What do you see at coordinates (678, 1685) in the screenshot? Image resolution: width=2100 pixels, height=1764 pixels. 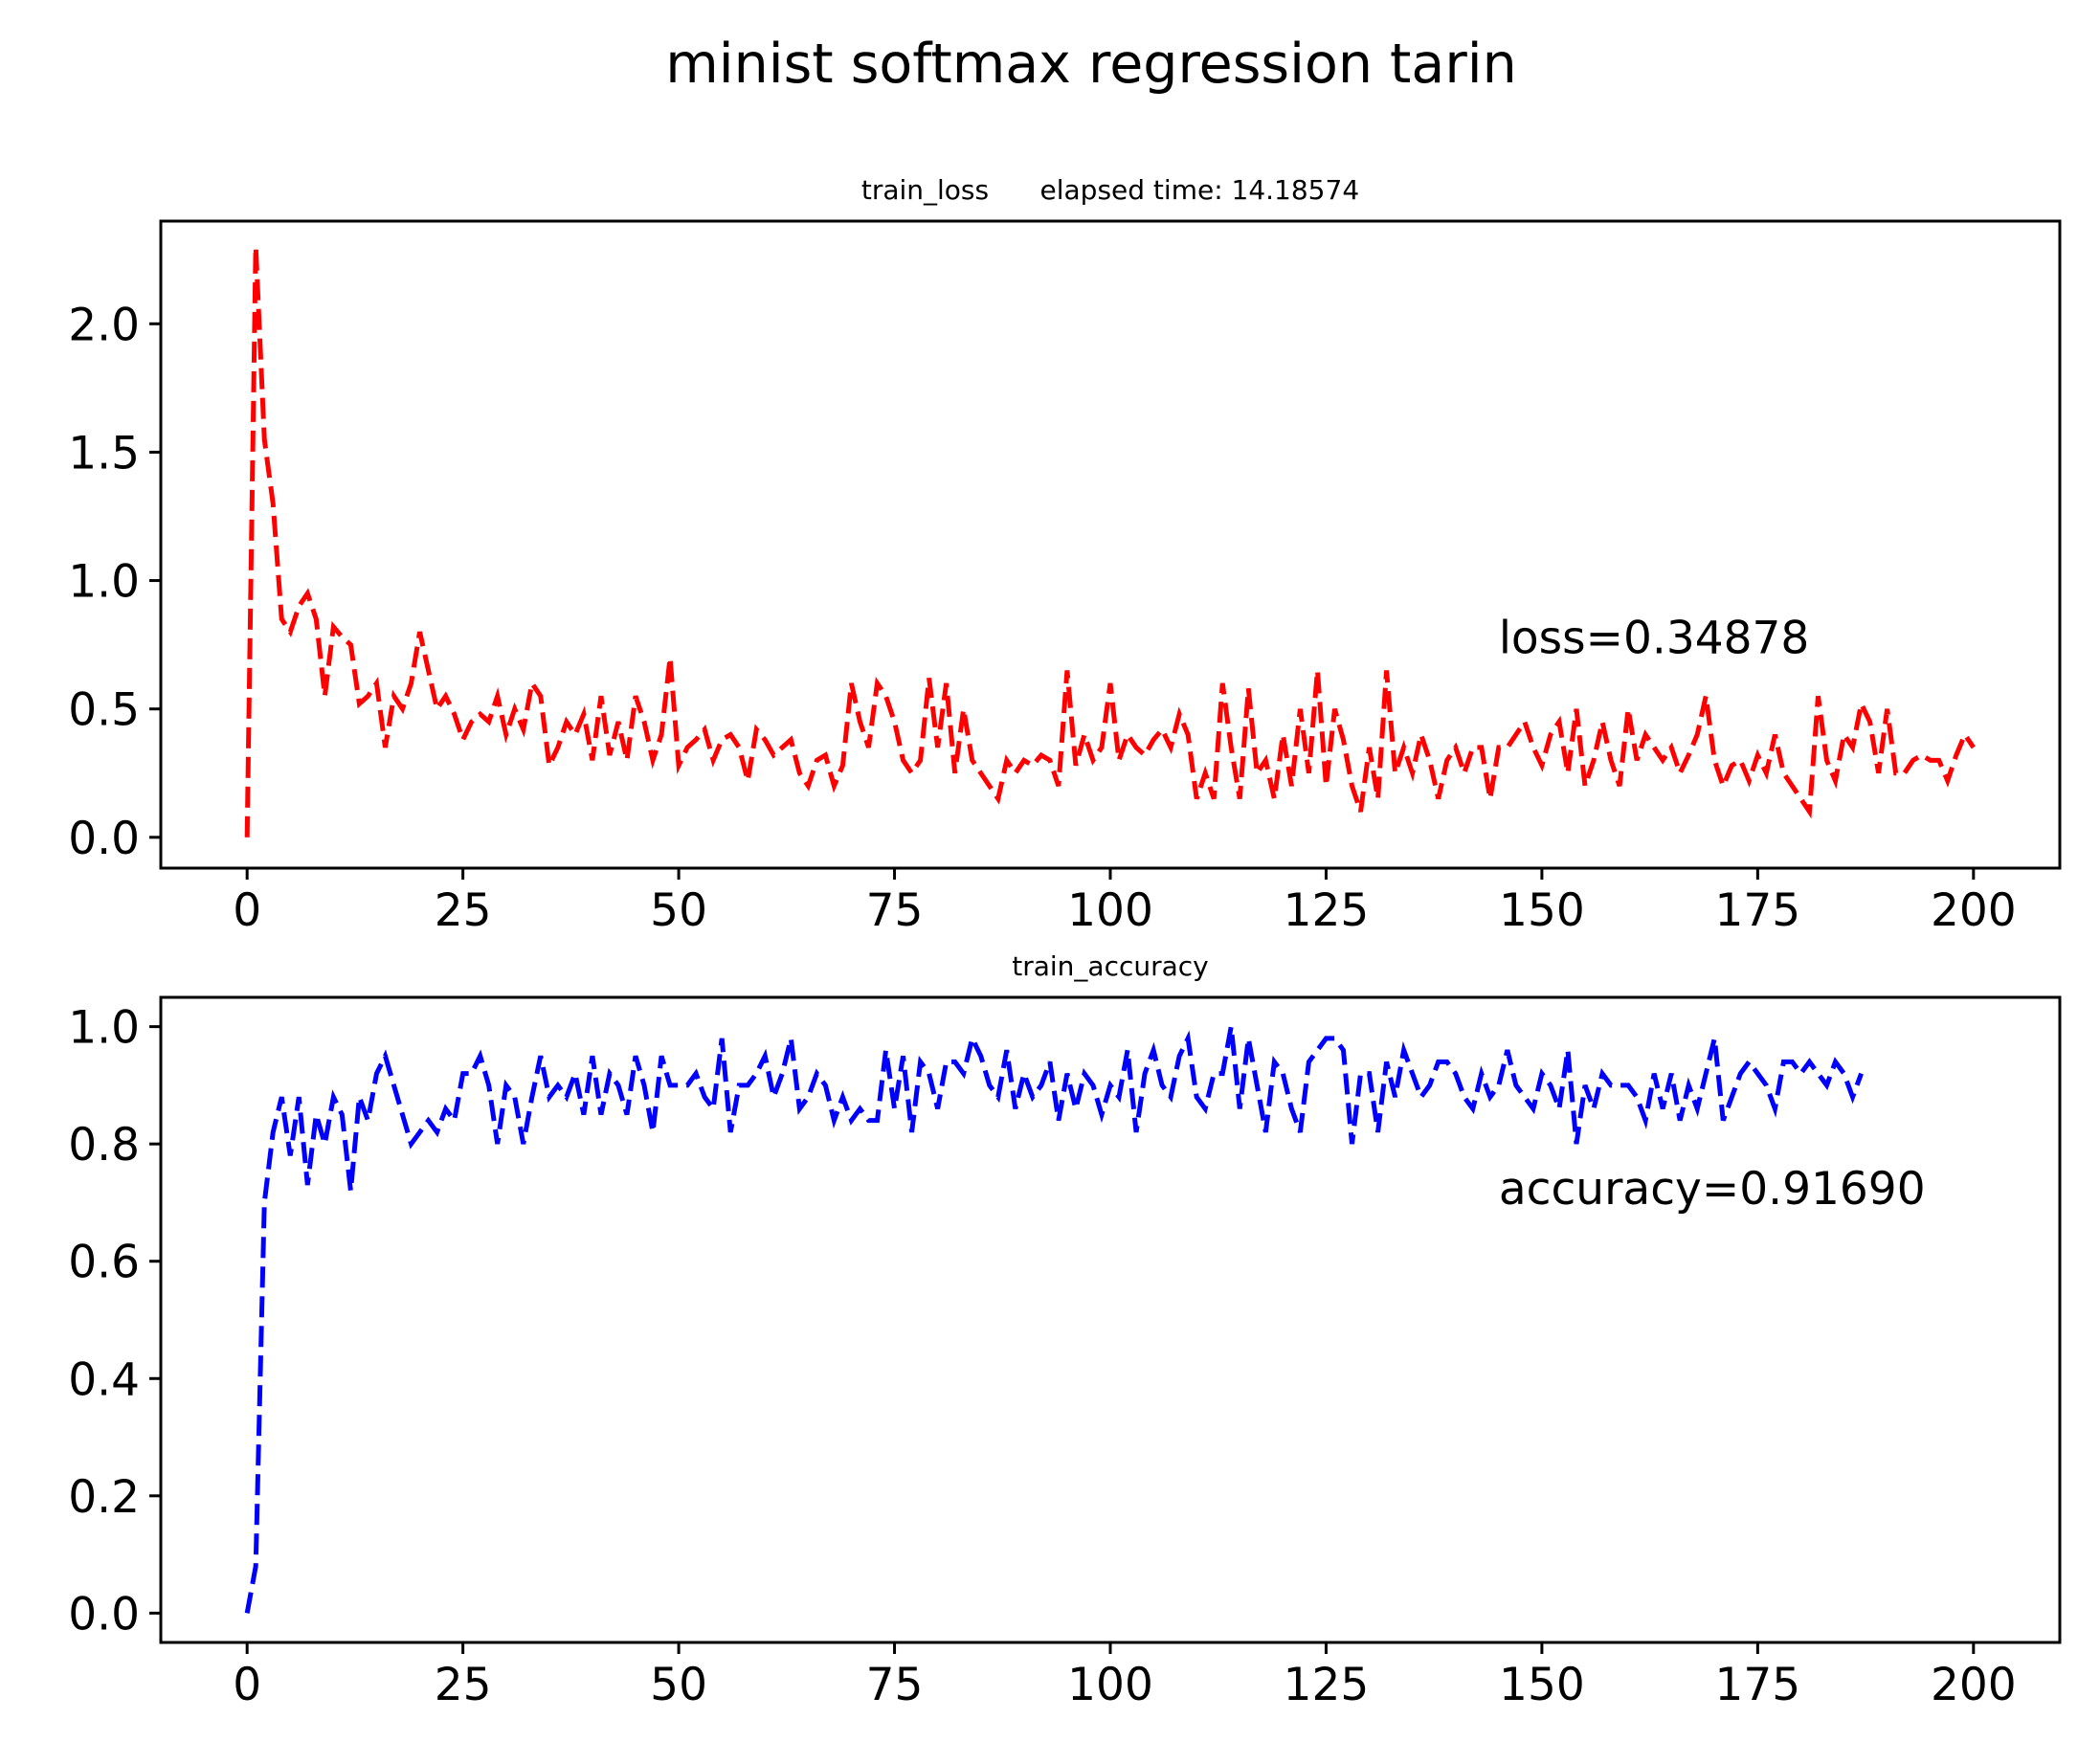 I see `accuracy-x-tick-label: 50` at bounding box center [678, 1685].